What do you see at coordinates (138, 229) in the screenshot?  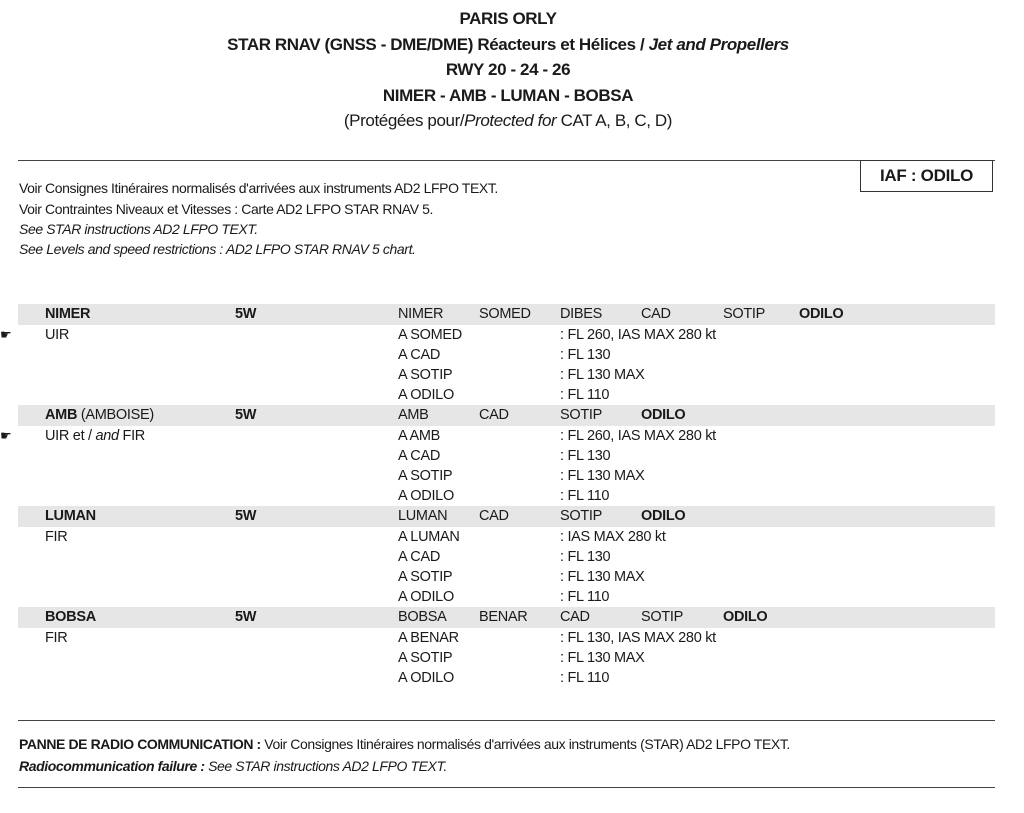 I see `note-en-1: See STAR instructions AD2 LFPO TEXT.` at bounding box center [138, 229].